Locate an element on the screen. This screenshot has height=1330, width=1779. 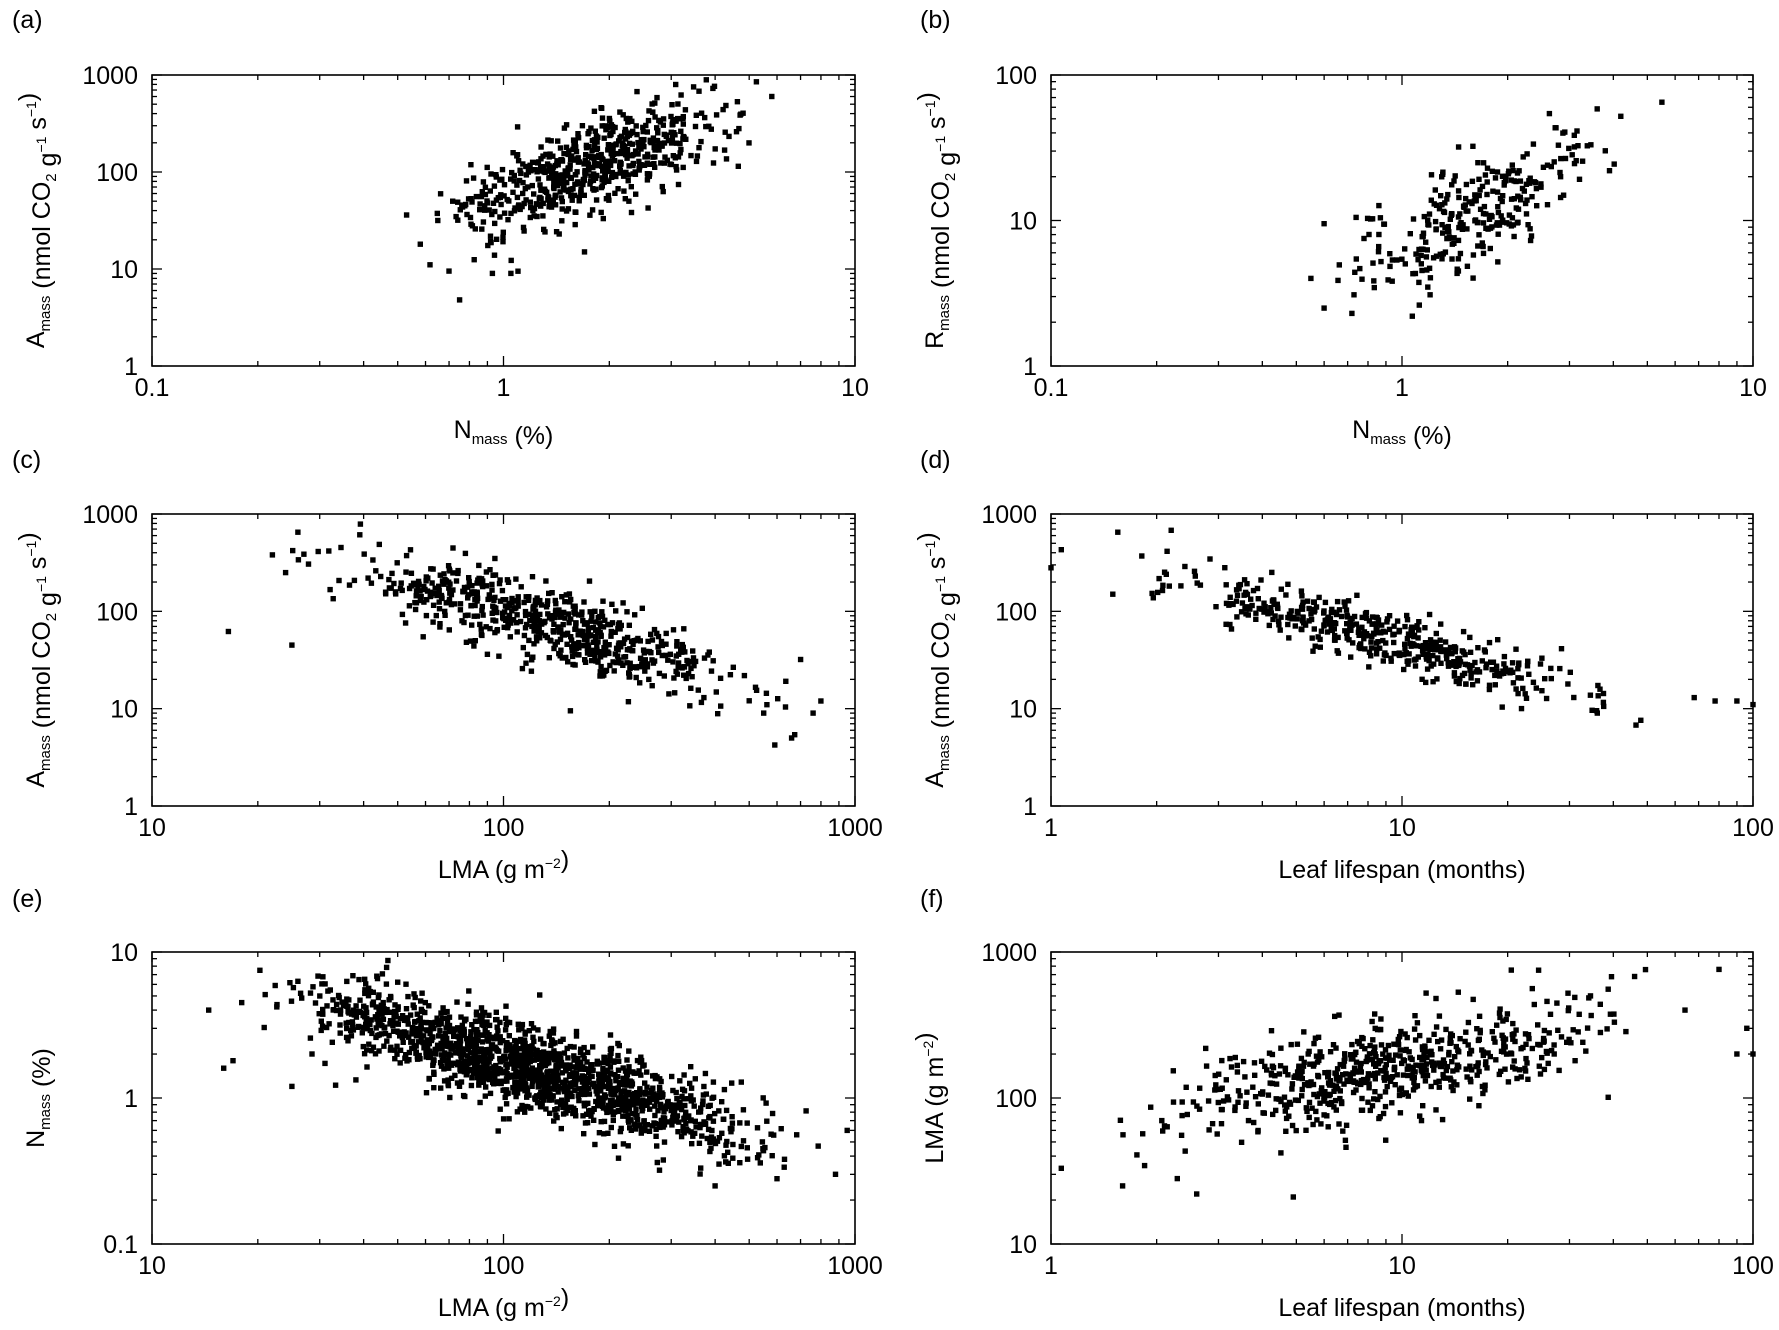
x-tick-label: 100 is located at coordinates (504, 1266).